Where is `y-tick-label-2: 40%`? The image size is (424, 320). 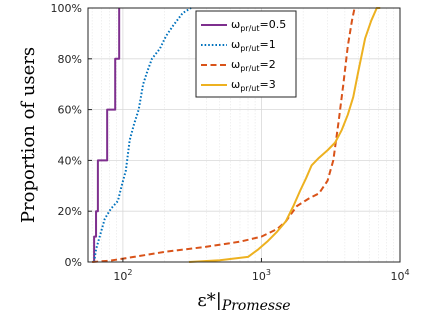 y-tick-label-2: 40% is located at coordinates (70, 160).